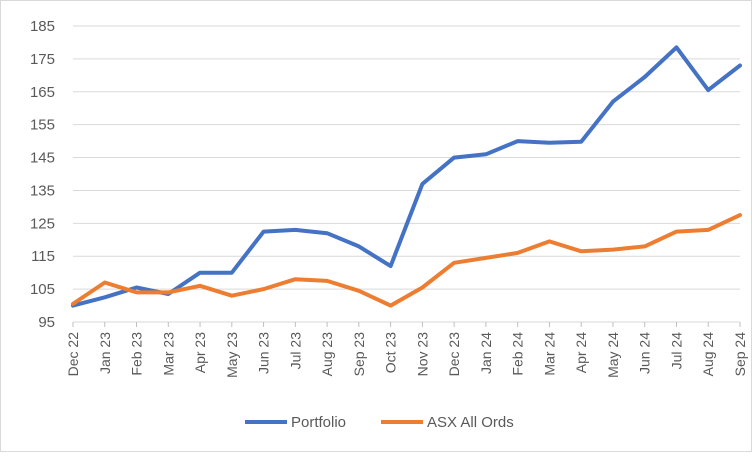  What do you see at coordinates (46, 322) in the screenshot?
I see `y-tick-label: 95` at bounding box center [46, 322].